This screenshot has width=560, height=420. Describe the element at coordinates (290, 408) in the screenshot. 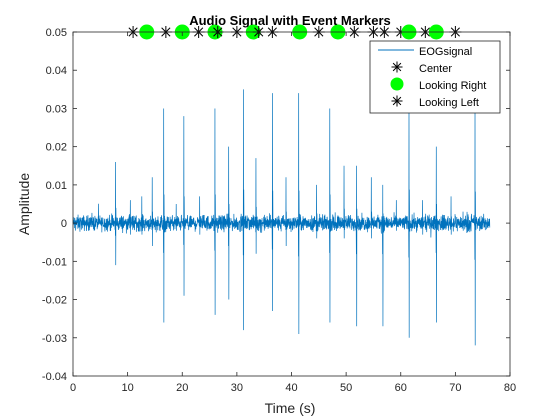

I see `x-axis-label: Time (s)` at that location.